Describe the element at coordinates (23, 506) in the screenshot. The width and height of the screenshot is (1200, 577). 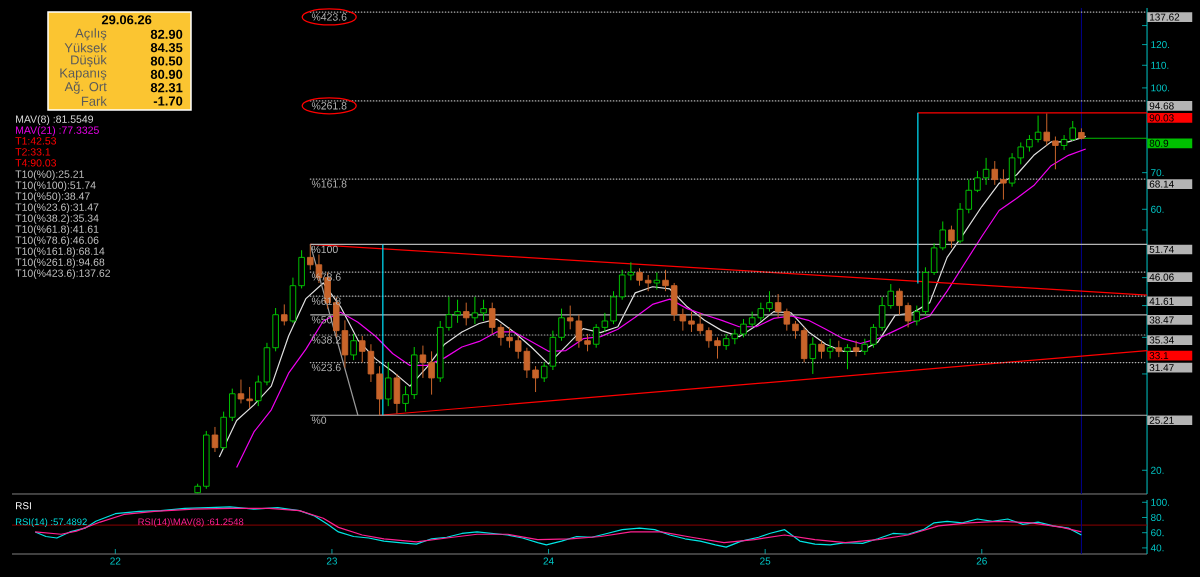
I see `chart-title: RSI` at that location.